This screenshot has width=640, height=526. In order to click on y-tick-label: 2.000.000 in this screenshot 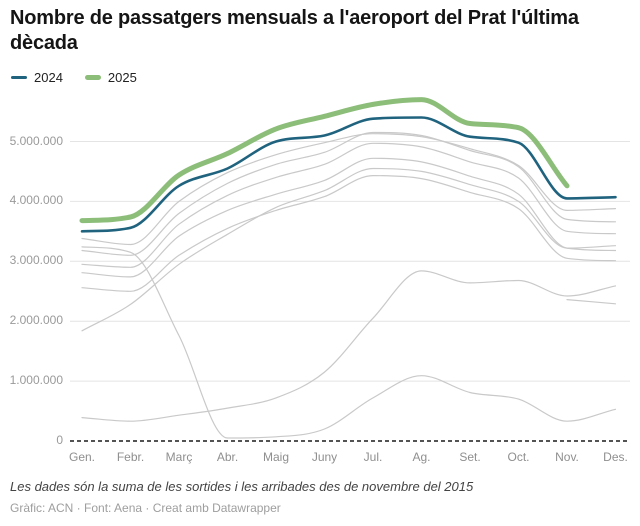, I will do `click(36, 320)`.